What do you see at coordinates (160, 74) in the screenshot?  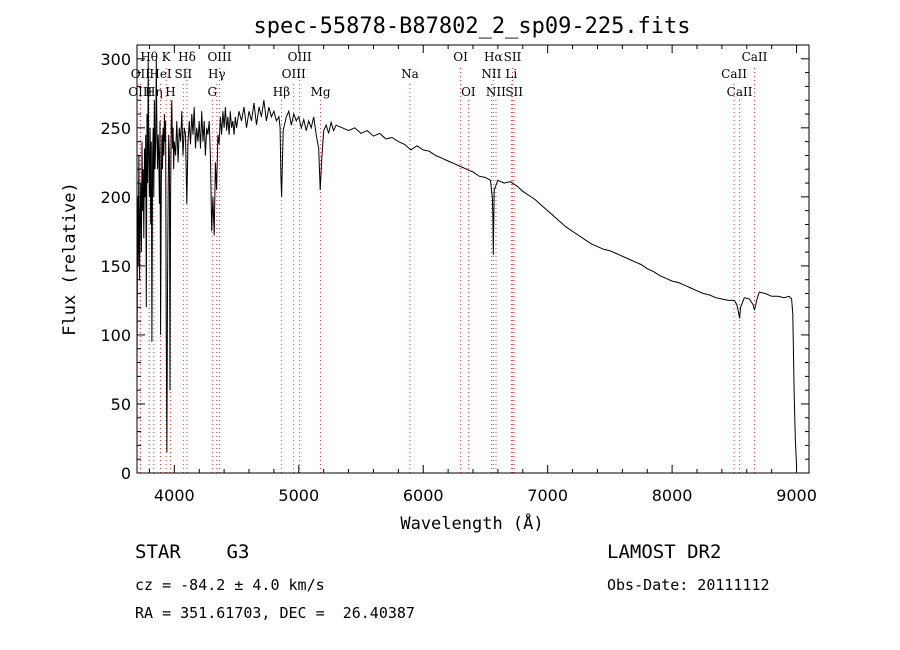 I see `line-label: HeI` at bounding box center [160, 74].